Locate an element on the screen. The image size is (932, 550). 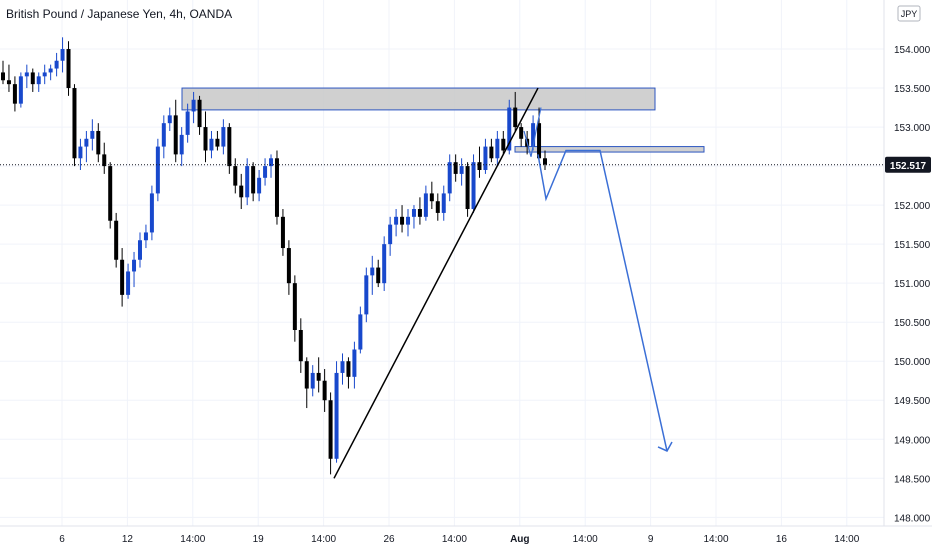
y-tick-label: 150.500 is located at coordinates (912, 323).